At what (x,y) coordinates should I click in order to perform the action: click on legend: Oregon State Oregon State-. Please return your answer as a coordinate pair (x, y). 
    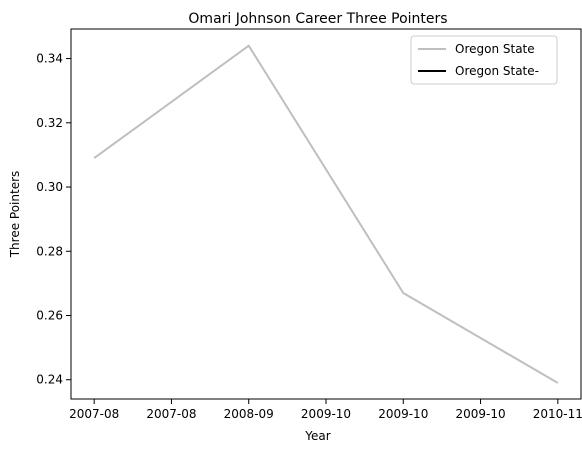
    Looking at the image, I should click on (484, 60).